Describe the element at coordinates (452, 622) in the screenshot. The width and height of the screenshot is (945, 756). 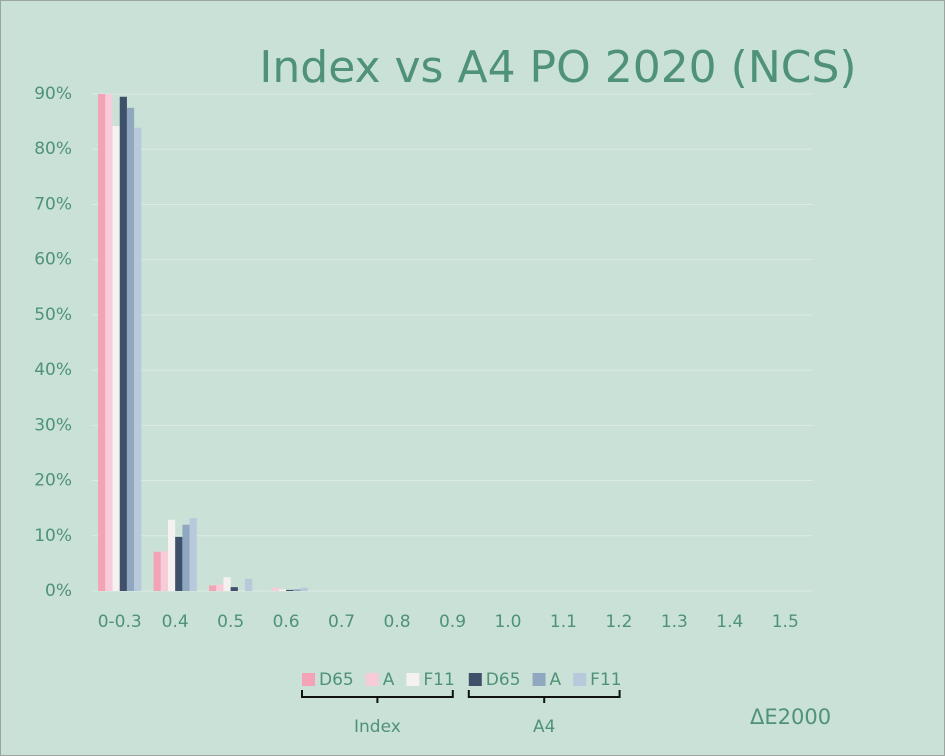
I see `x-tick-label: 0.9` at that location.